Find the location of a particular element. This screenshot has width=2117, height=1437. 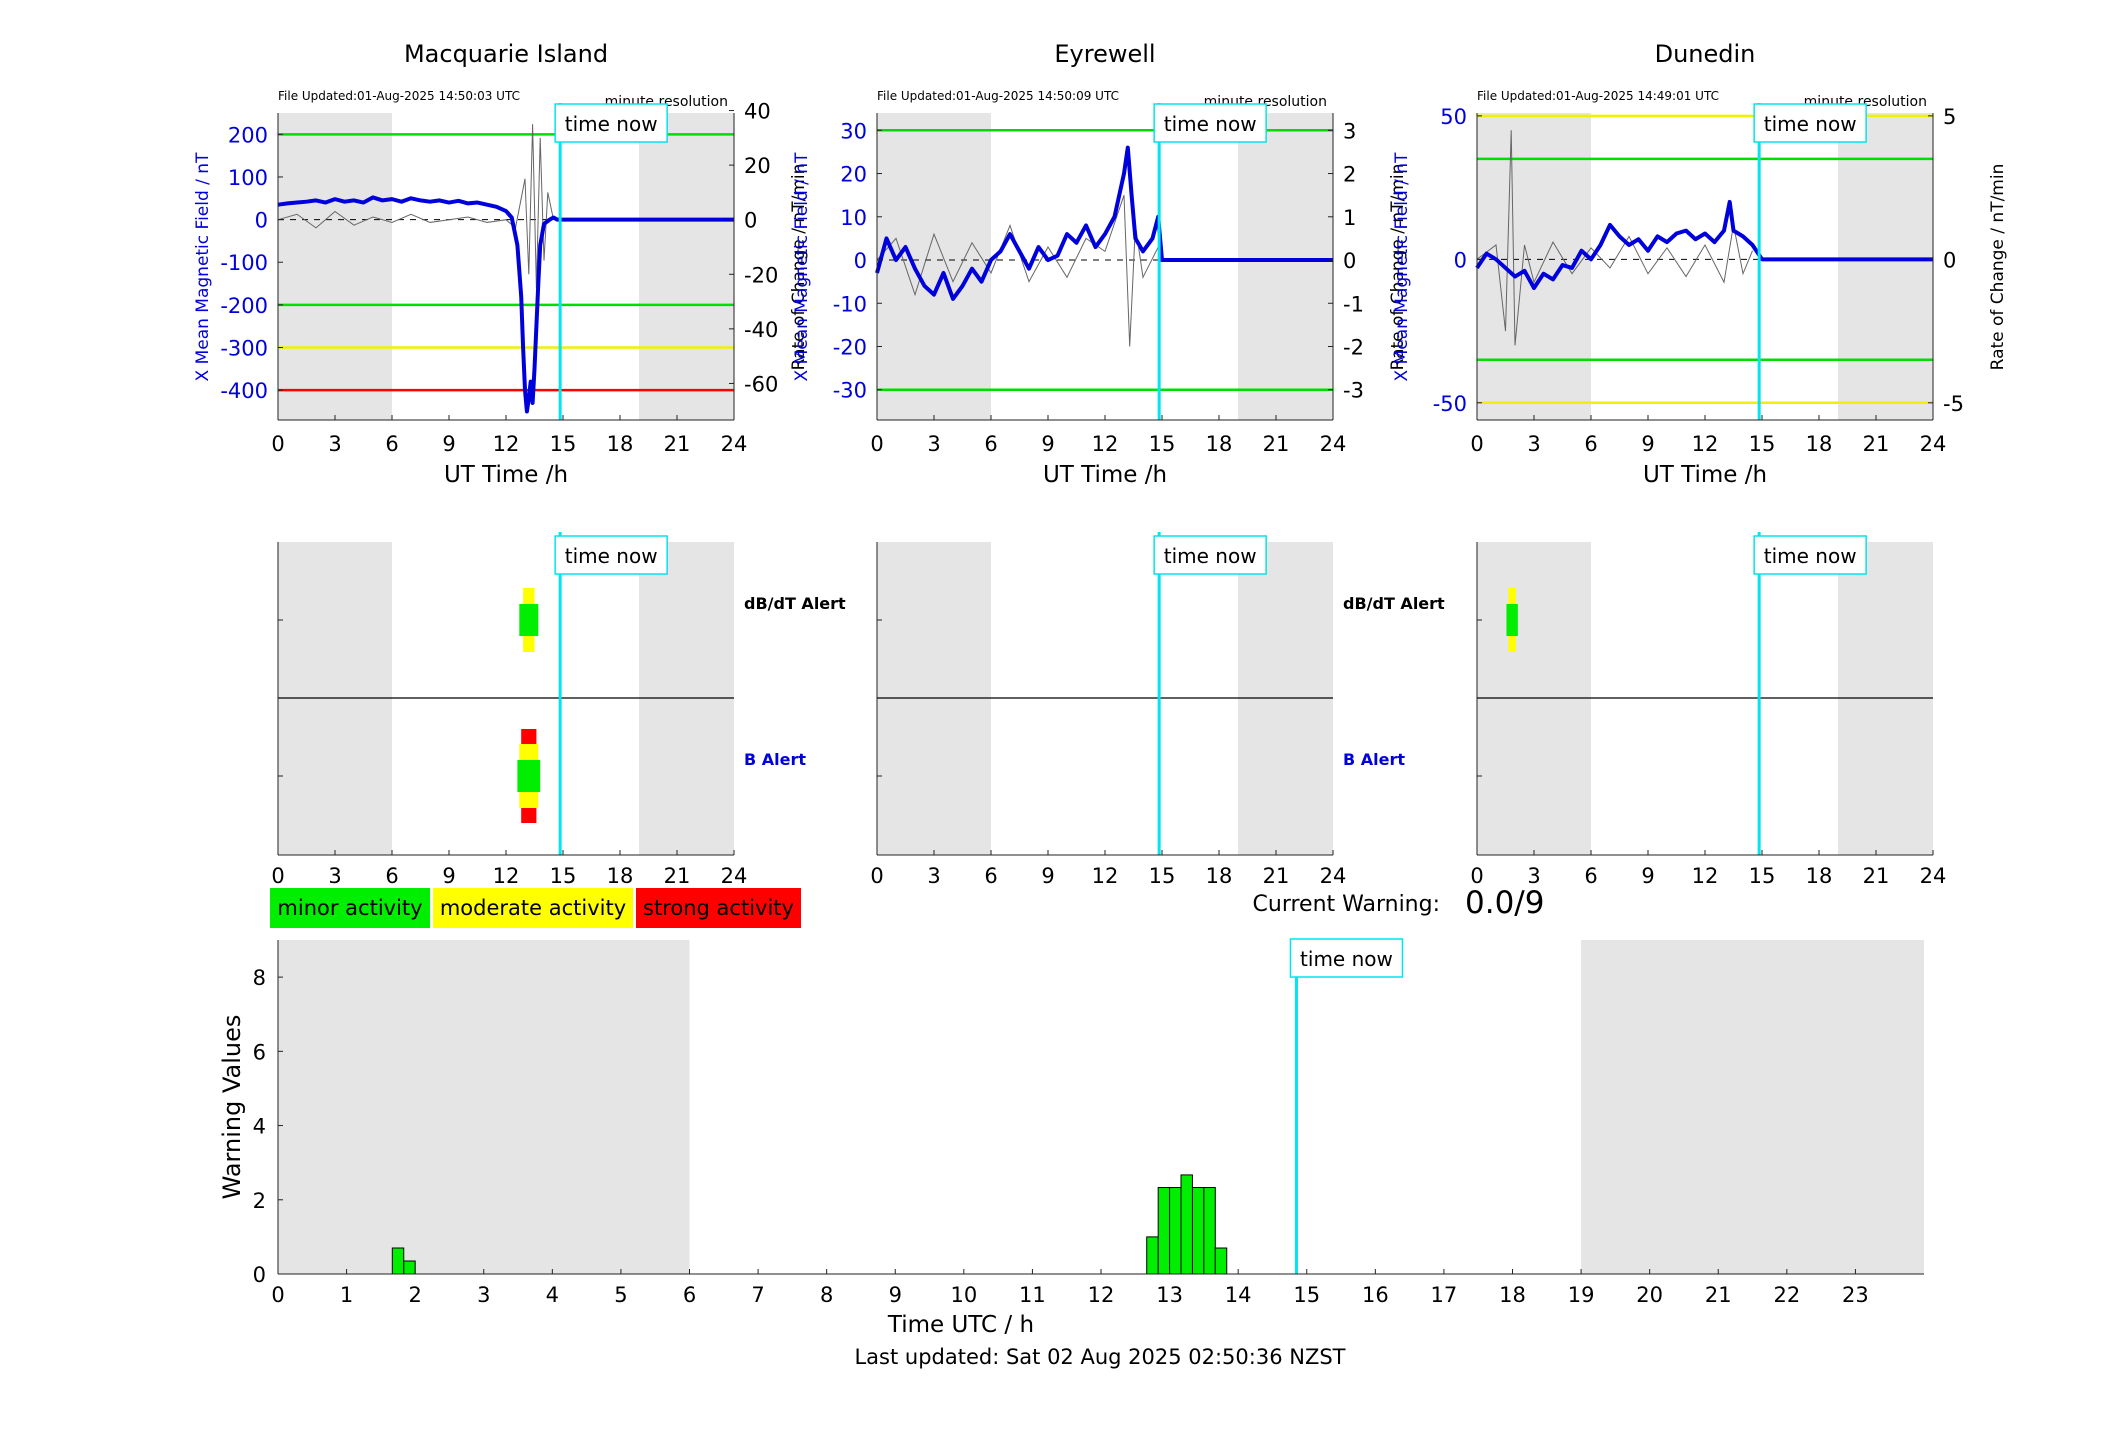

legend-label: strong activity is located at coordinates (718, 908).